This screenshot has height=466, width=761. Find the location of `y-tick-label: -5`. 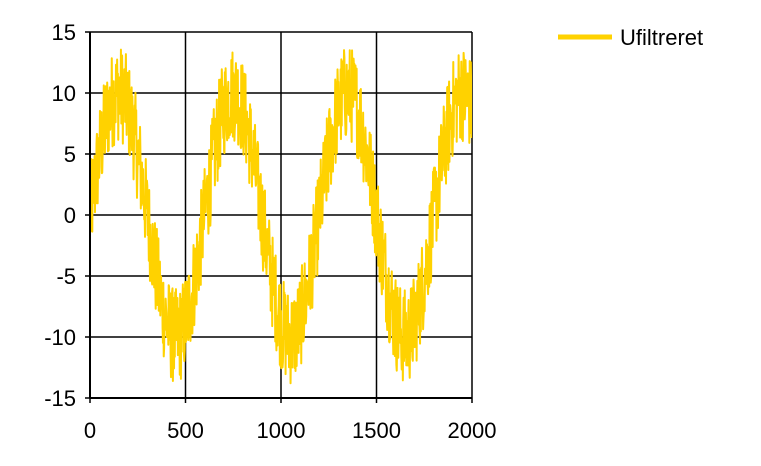

y-tick-label: -5 is located at coordinates (66, 276).